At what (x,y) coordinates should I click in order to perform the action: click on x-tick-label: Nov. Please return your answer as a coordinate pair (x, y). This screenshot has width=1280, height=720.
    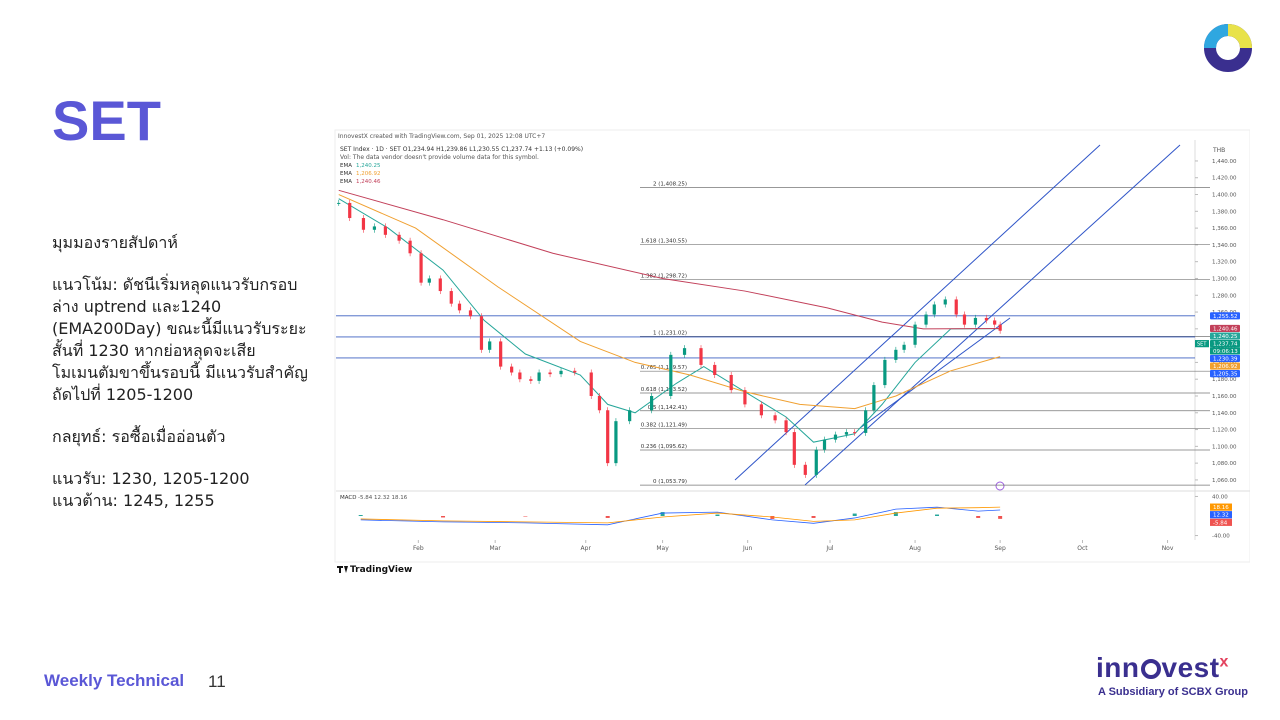
    Looking at the image, I should click on (1168, 548).